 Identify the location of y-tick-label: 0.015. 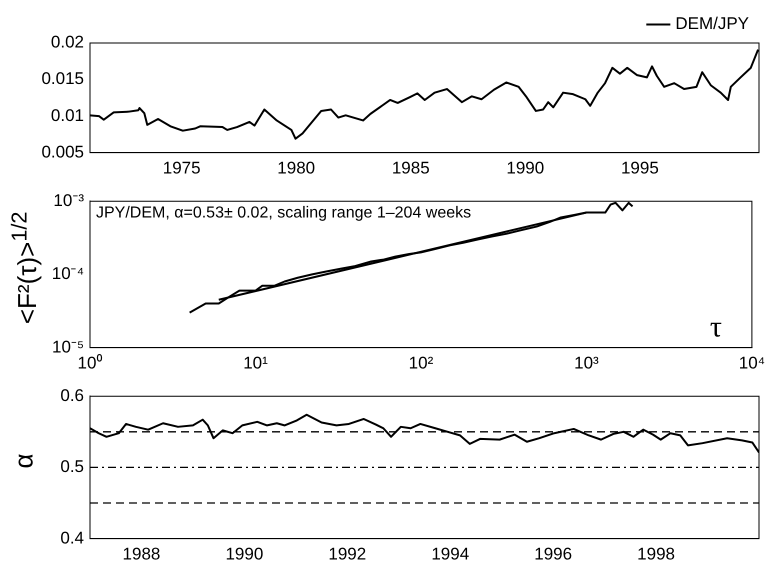
(62, 78).